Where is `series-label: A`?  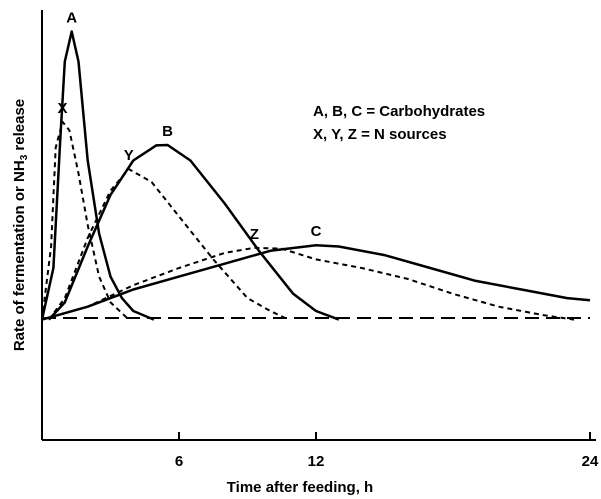
series-label: A is located at coordinates (71, 17).